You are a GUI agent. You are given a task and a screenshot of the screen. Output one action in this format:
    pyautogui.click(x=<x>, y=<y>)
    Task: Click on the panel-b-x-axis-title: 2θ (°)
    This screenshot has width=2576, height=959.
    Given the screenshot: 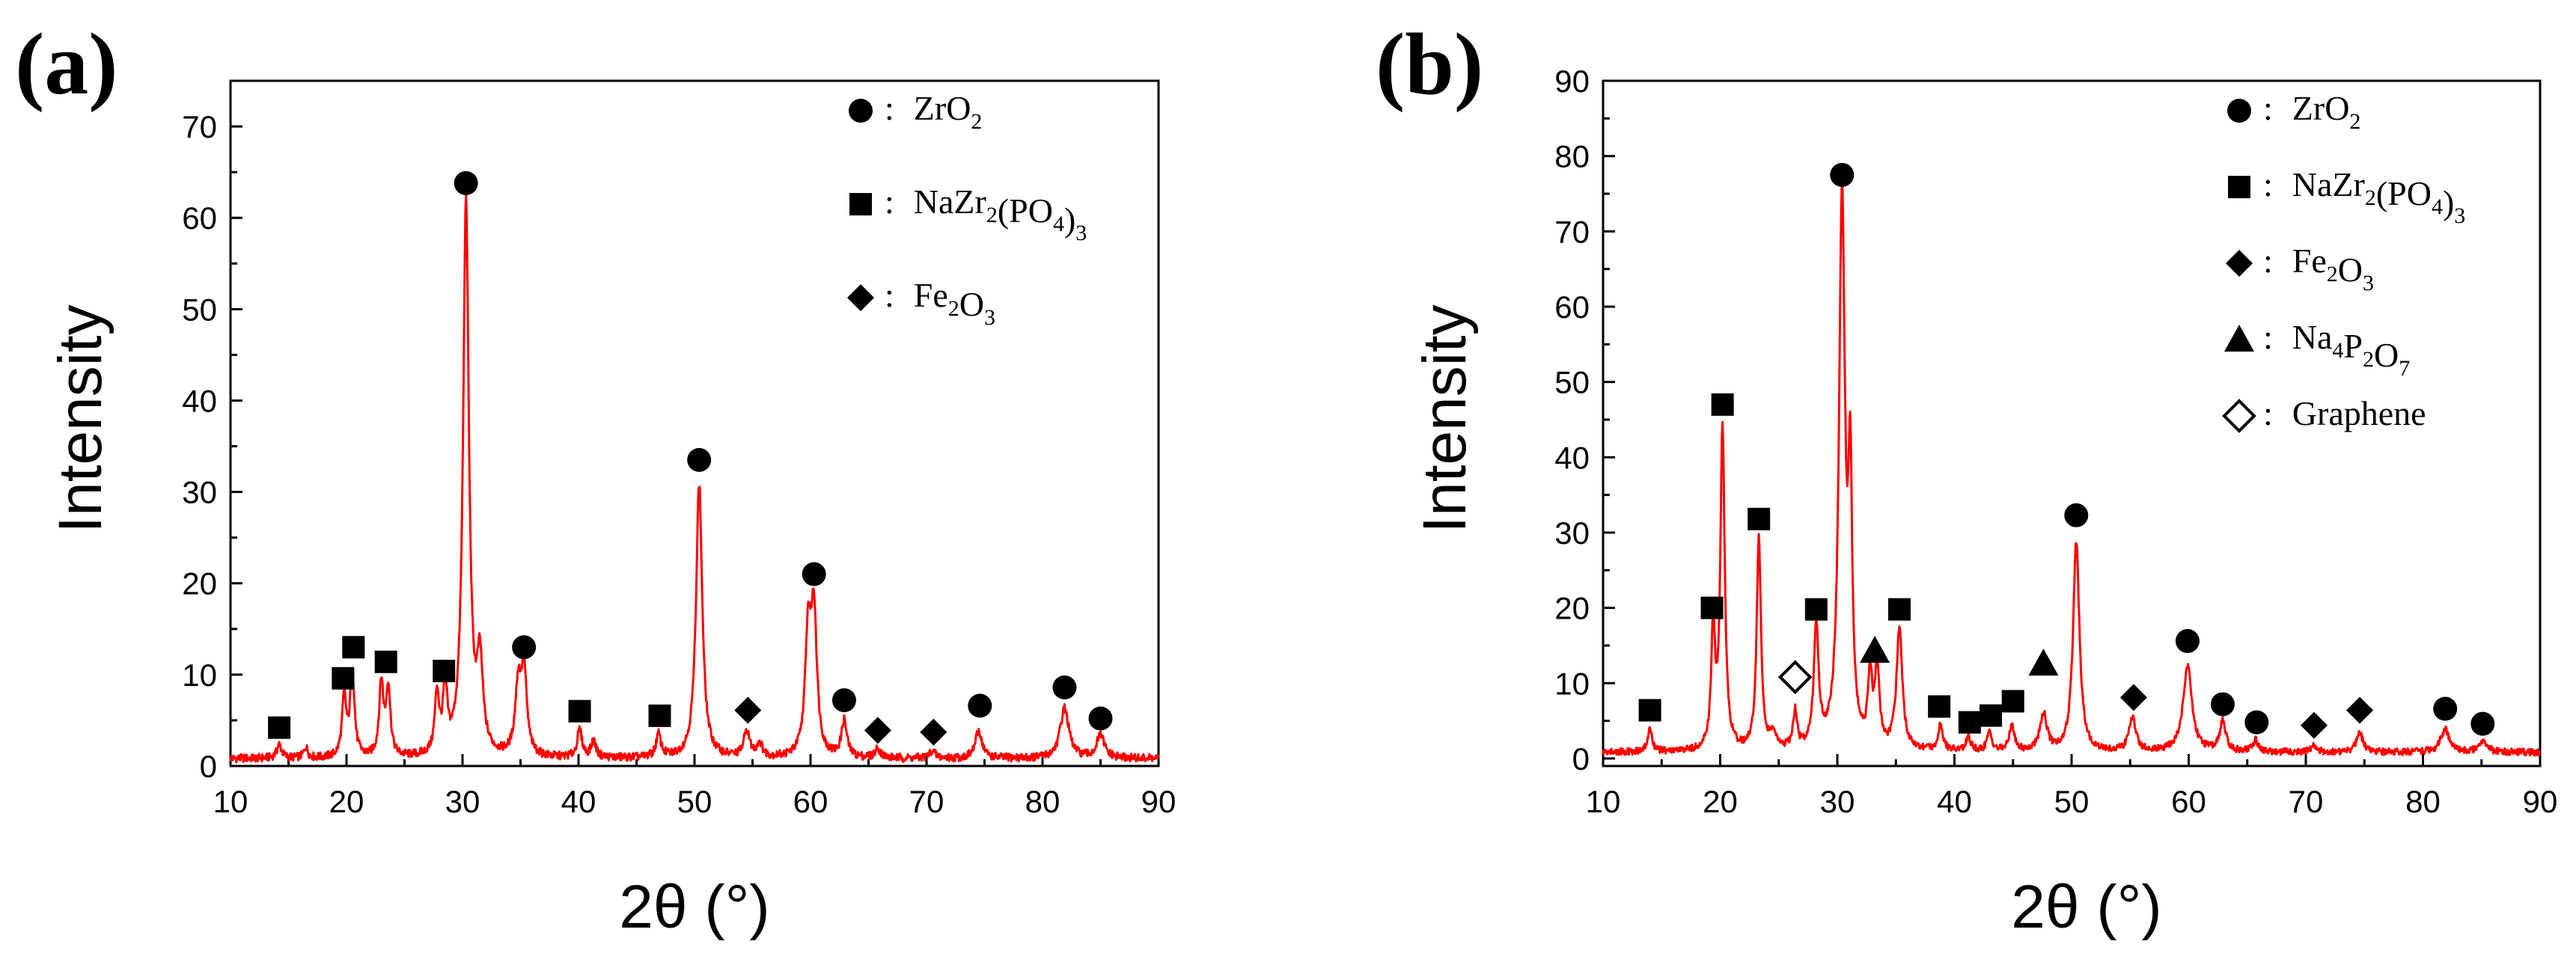 What is the action you would take?
    pyautogui.click(x=2086, y=907)
    